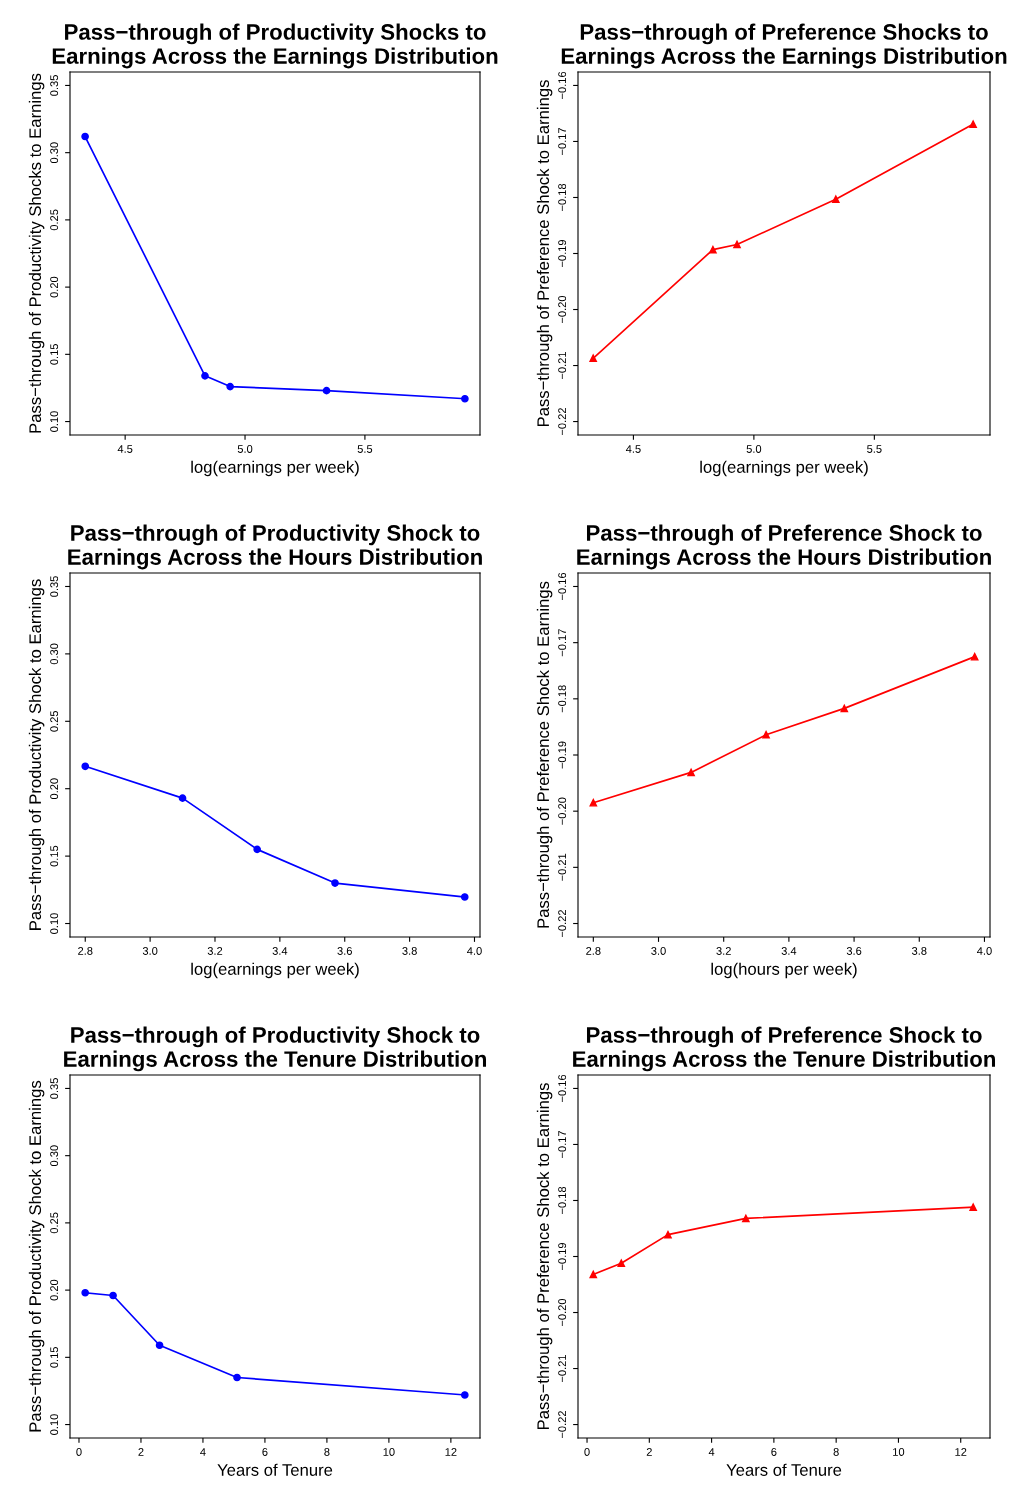 This screenshot has width=1024, height=1496. I want to click on chart-title: Pass−through of Preference Shock to Earnings Across the Tenure Distribution, so click(784, 1049).